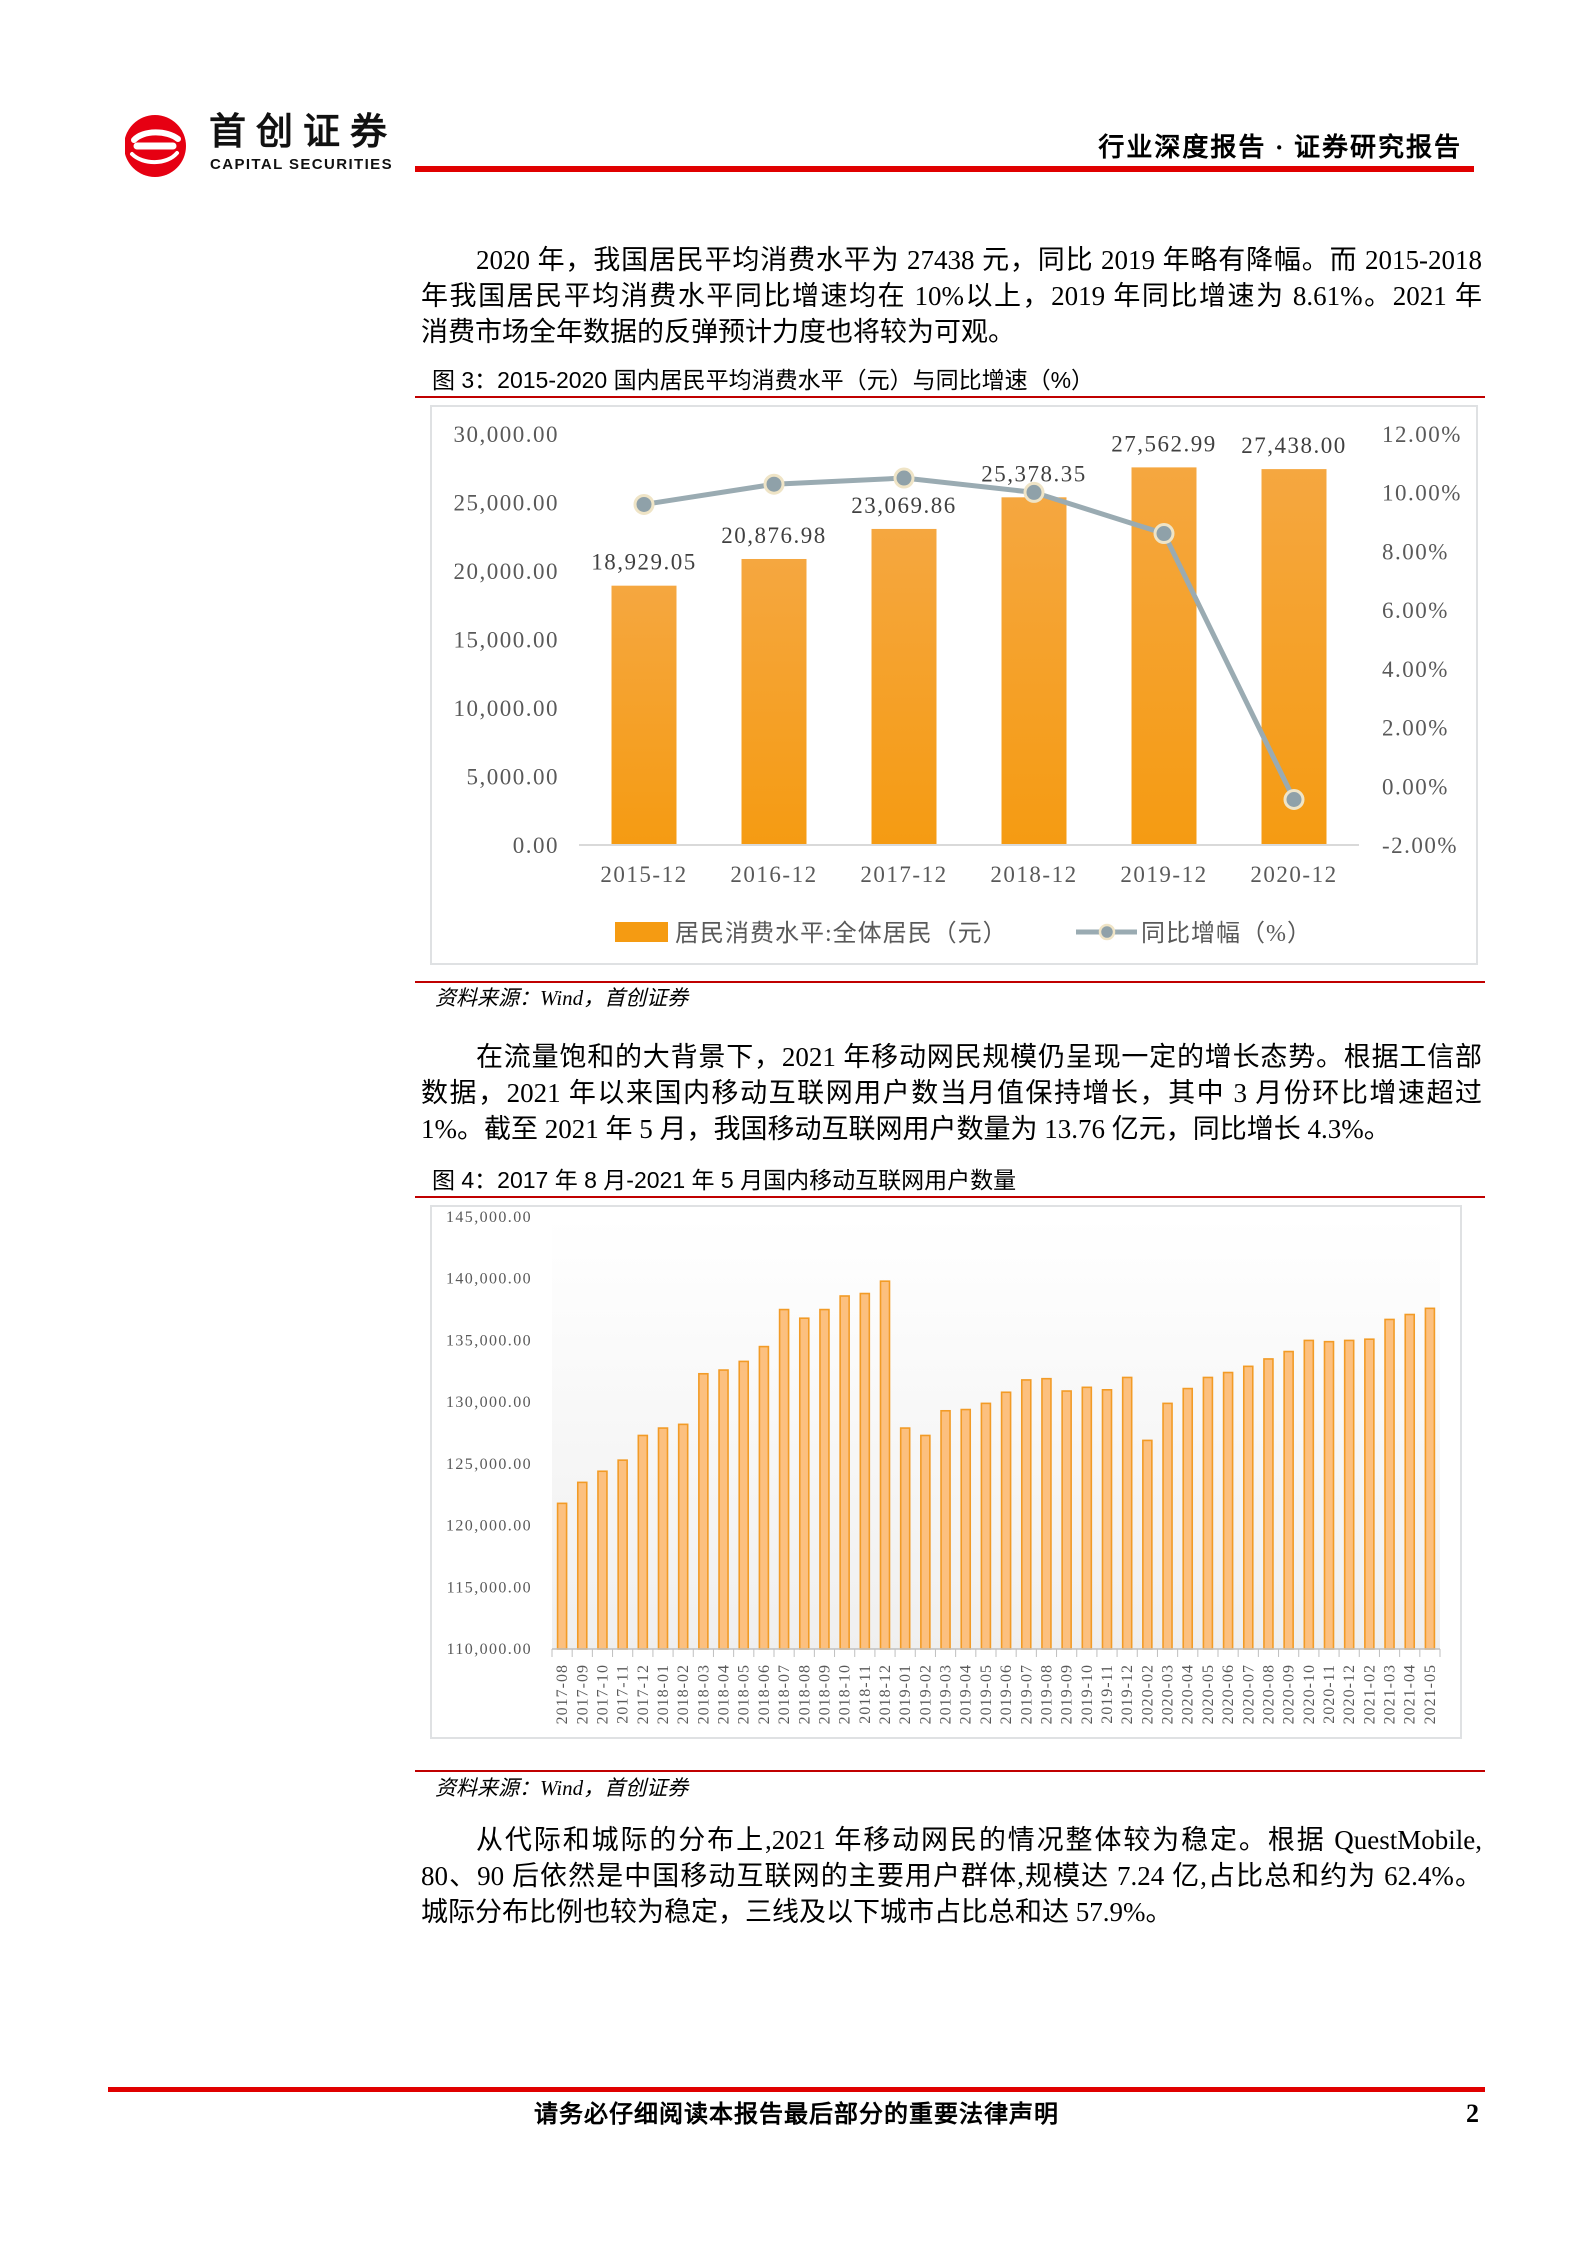 The image size is (1586, 2244). Describe the element at coordinates (683, 1694) in the screenshot. I see `x-tick-label: 2018-02` at that location.